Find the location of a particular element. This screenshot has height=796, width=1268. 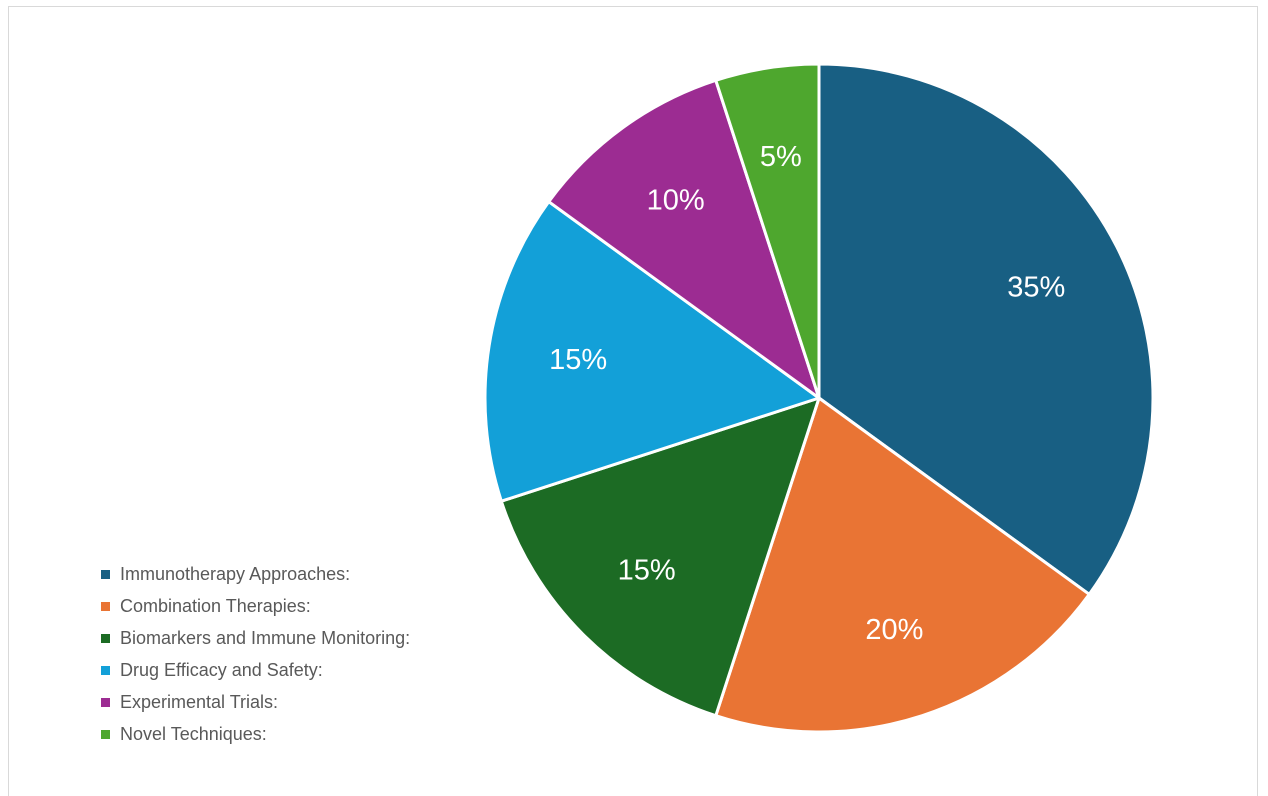

legend-item: Combination Therapies: is located at coordinates (255, 606).